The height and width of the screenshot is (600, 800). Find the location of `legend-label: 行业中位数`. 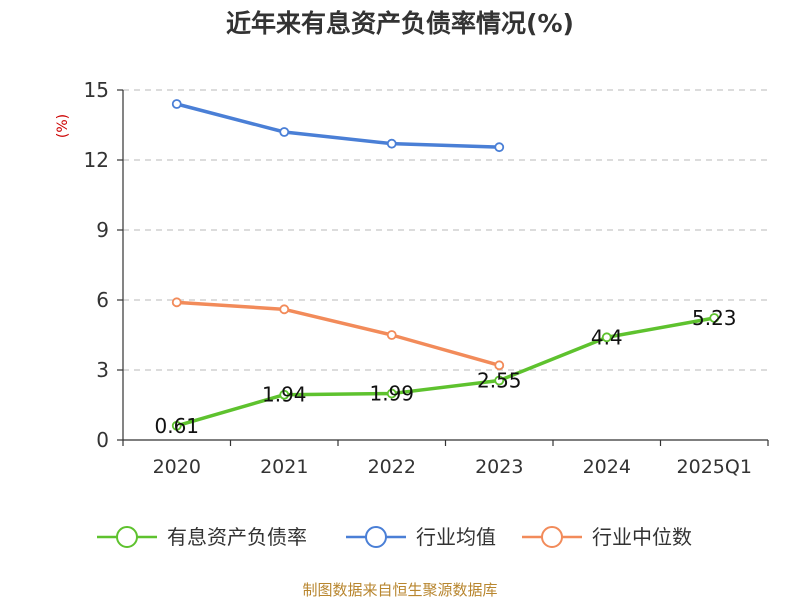

legend-label: 行业中位数 is located at coordinates (642, 537).